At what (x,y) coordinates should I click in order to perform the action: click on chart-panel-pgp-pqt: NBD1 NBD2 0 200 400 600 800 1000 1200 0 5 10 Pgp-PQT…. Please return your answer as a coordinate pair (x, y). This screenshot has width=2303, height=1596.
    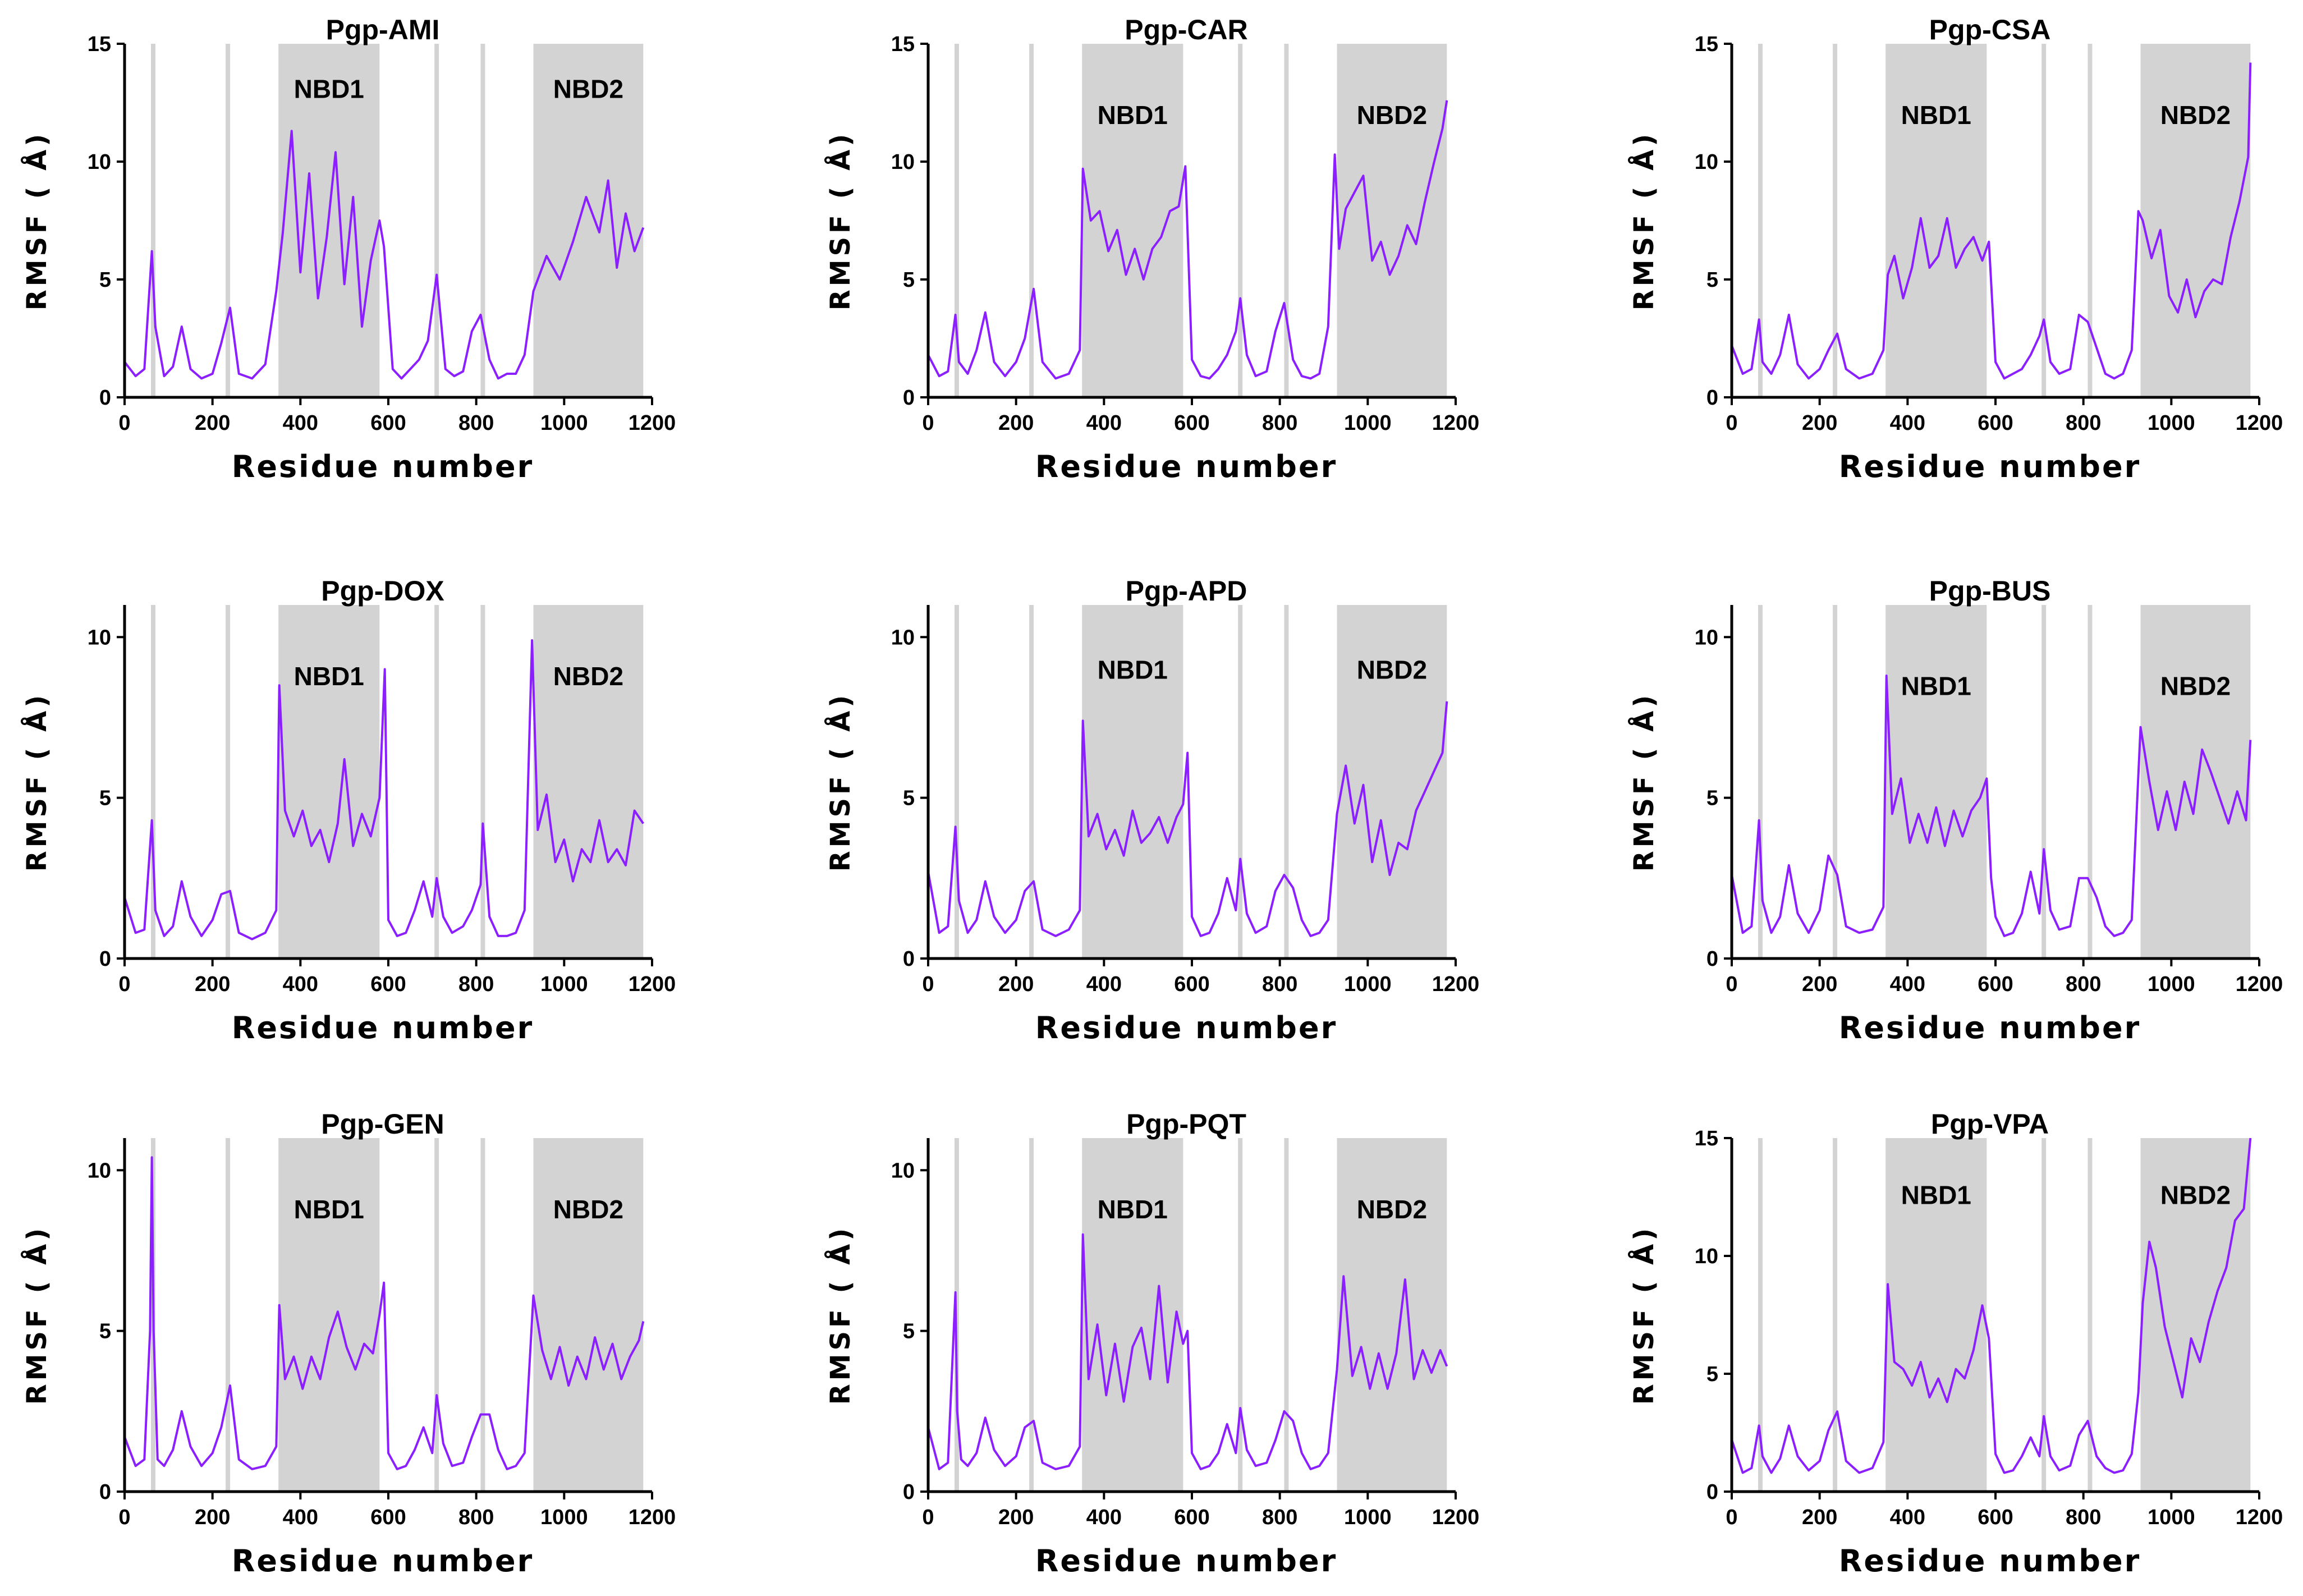
    Looking at the image, I should click on (1151, 1344).